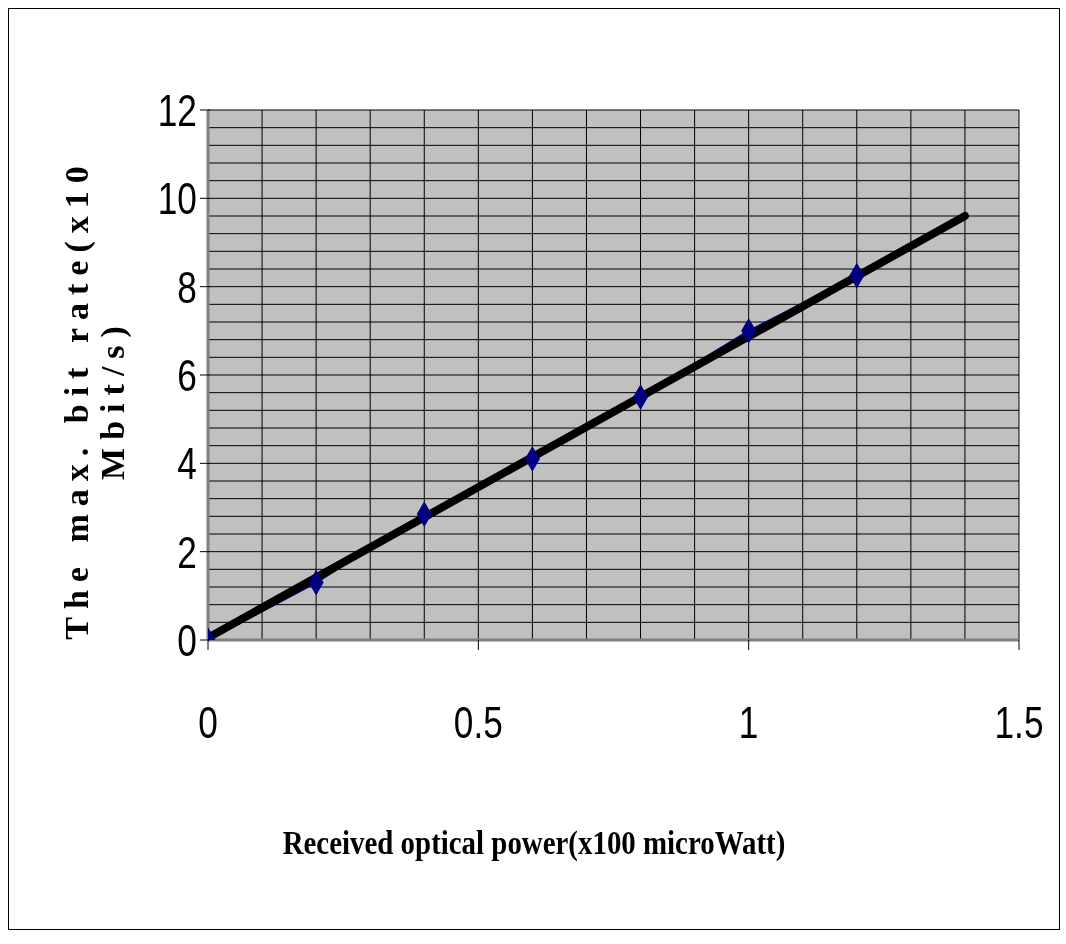 Image resolution: width=1066 pixels, height=944 pixels. I want to click on y-tick-label: 4, so click(187, 464).